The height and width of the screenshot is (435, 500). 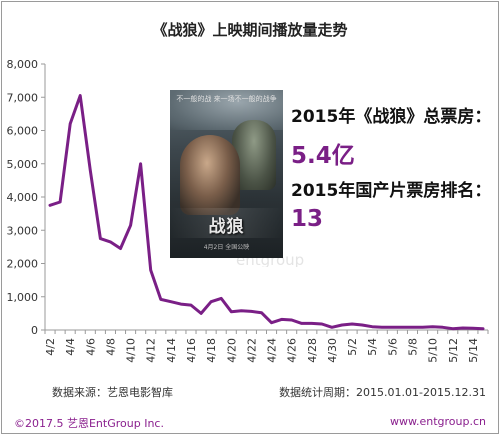 What do you see at coordinates (191, 350) in the screenshot?
I see `x-tick-label: 4/16` at bounding box center [191, 350].